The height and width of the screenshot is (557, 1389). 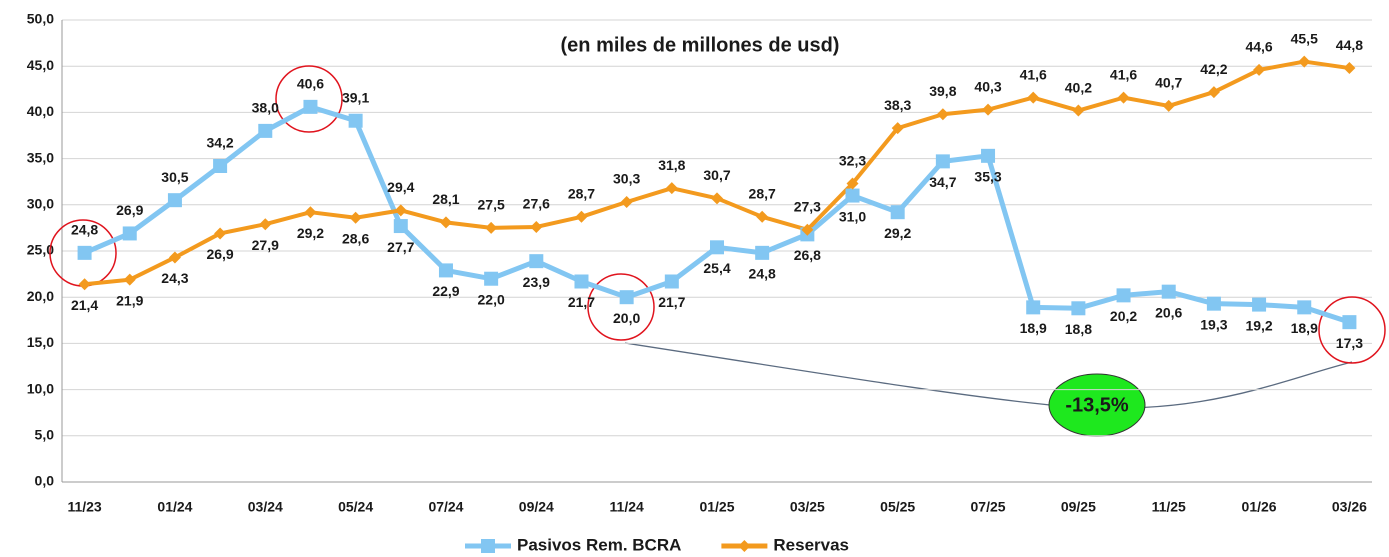 I want to click on data-label: 34,7, so click(x=942, y=182).